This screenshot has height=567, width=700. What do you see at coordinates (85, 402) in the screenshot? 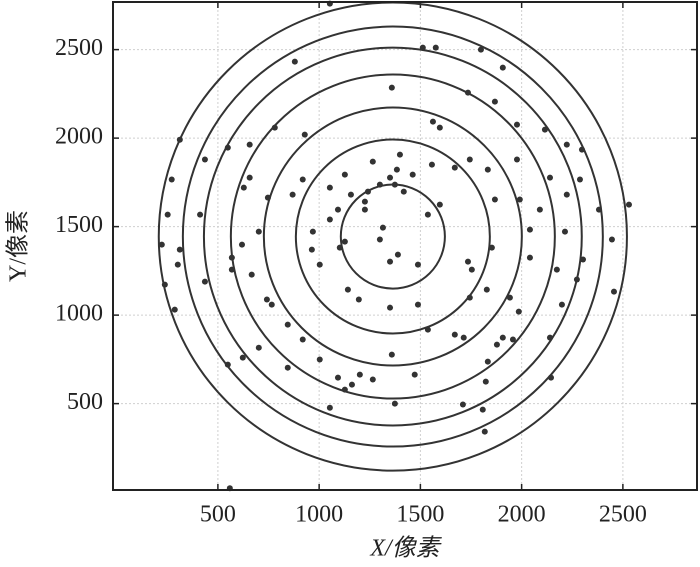
I see `y-tick-label: 500` at bounding box center [85, 402].